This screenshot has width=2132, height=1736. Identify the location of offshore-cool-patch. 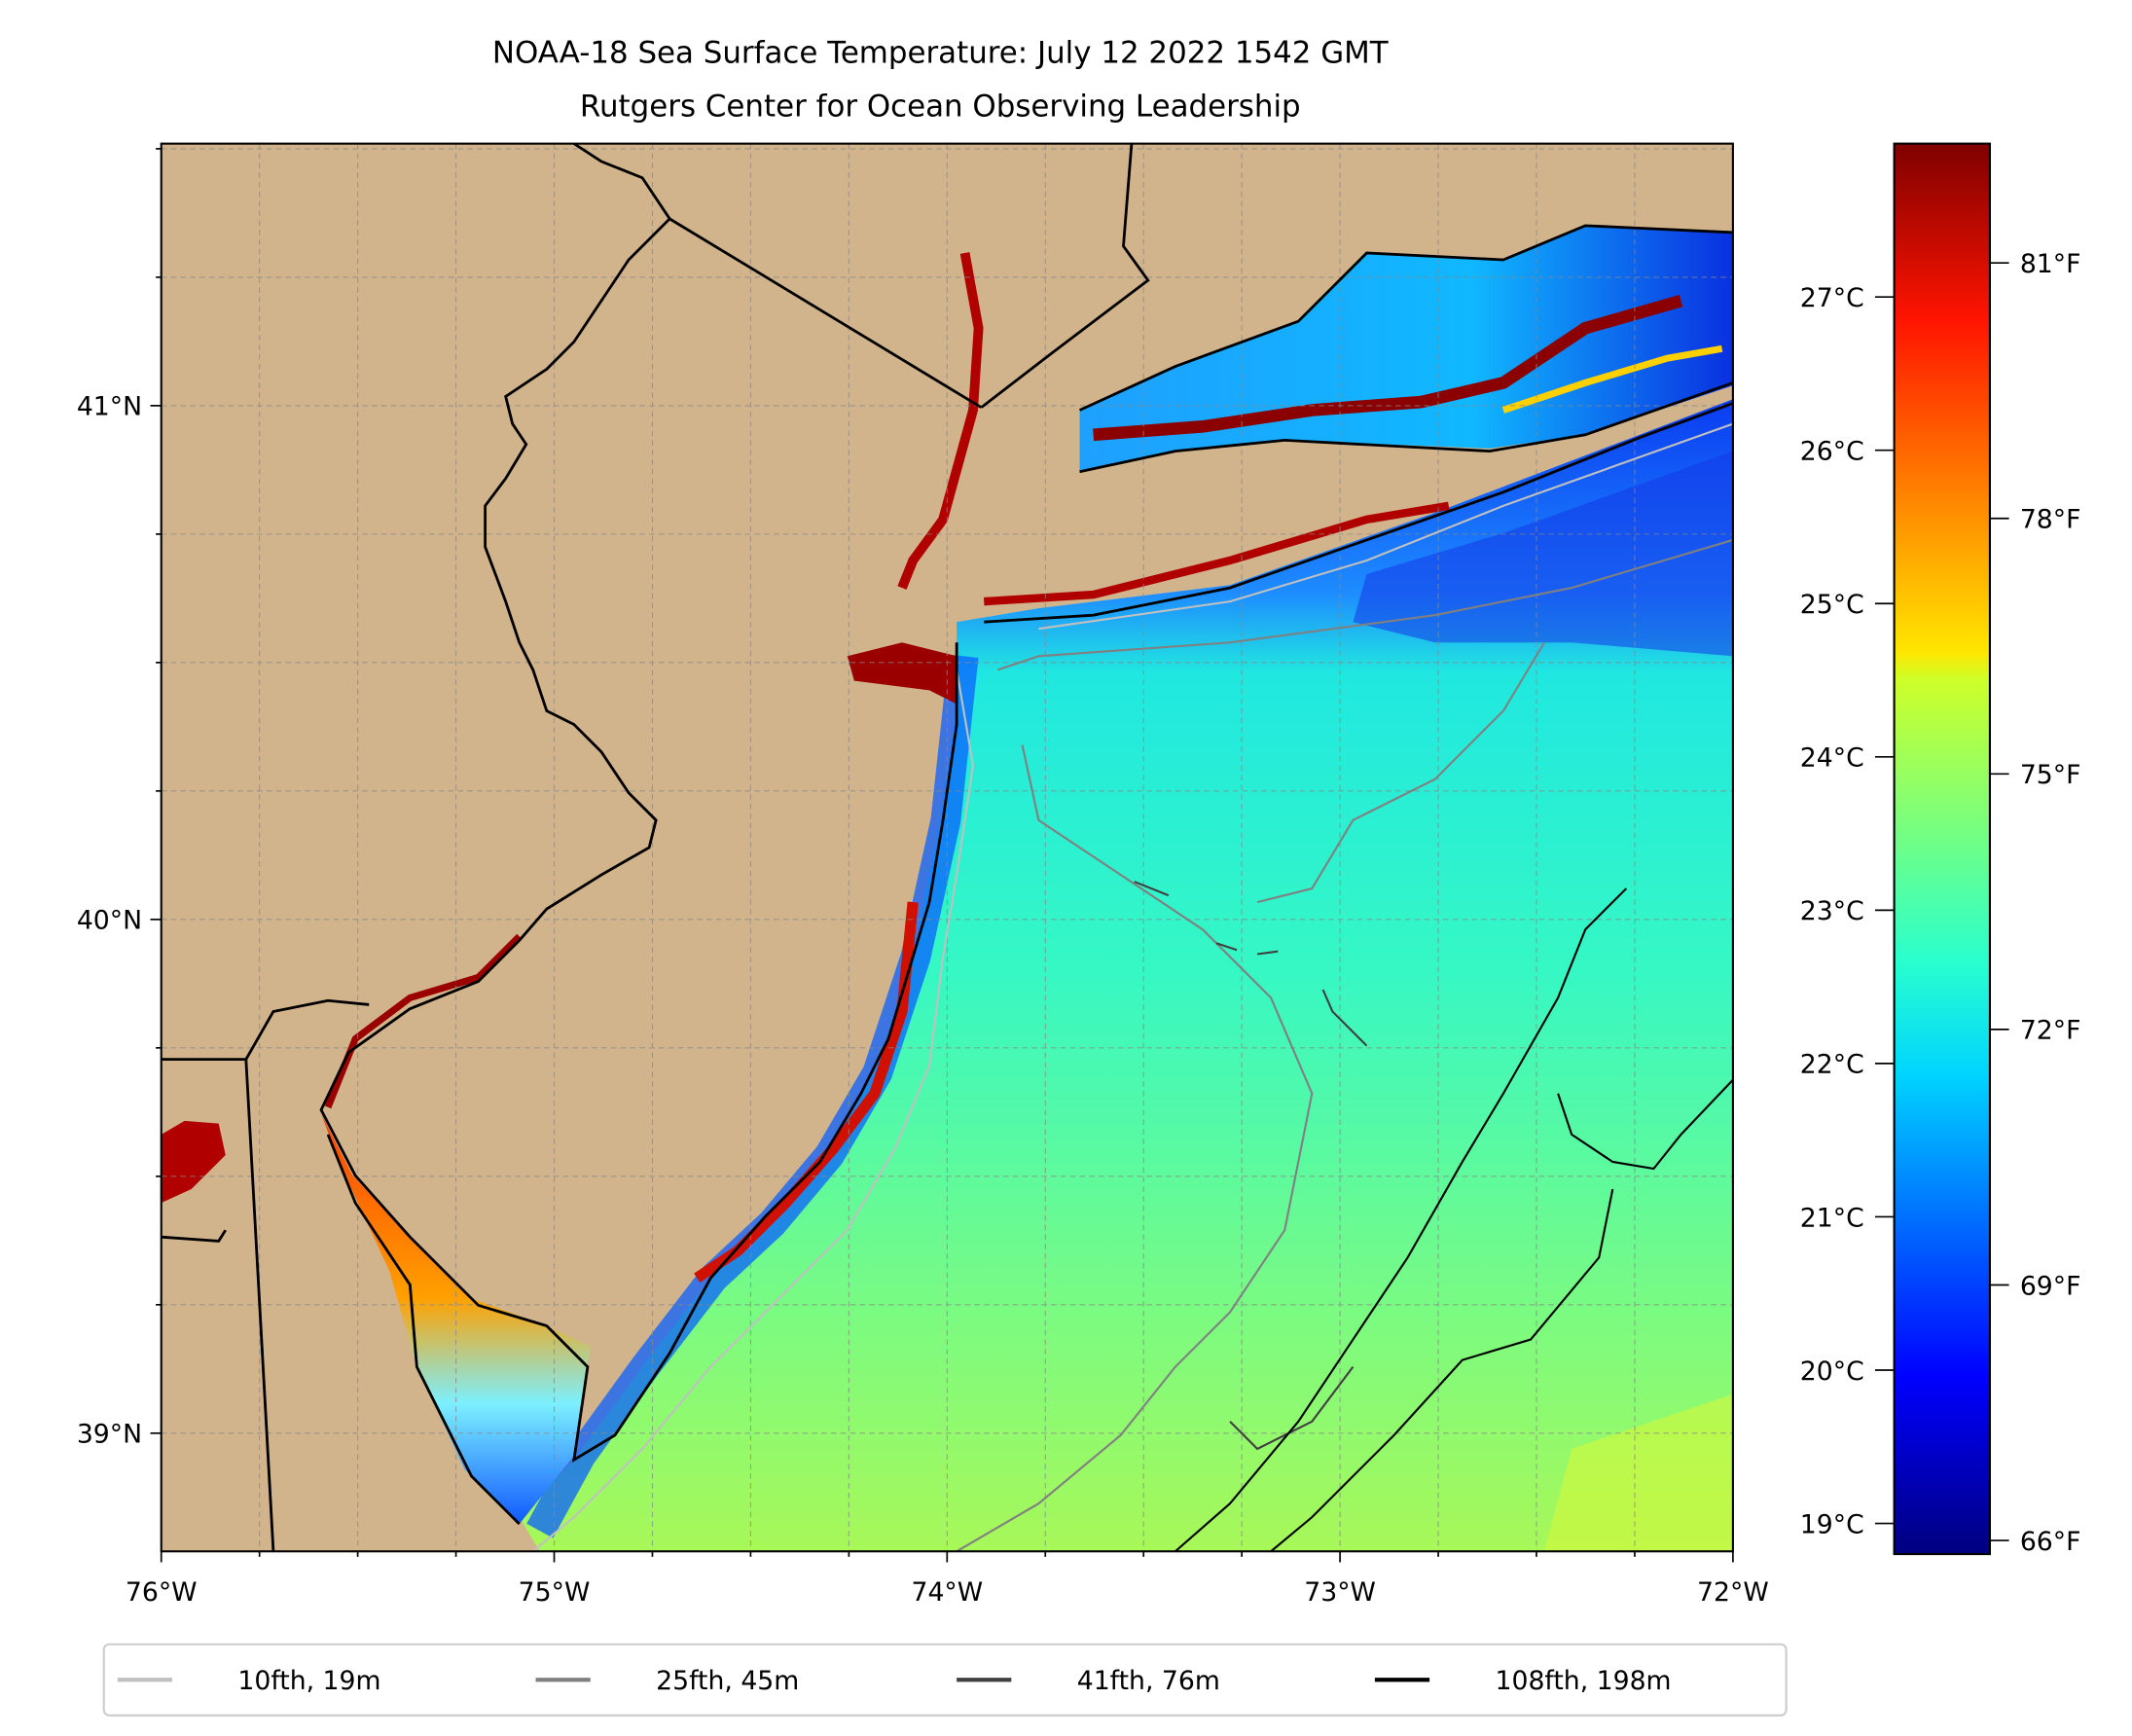
(1543, 554).